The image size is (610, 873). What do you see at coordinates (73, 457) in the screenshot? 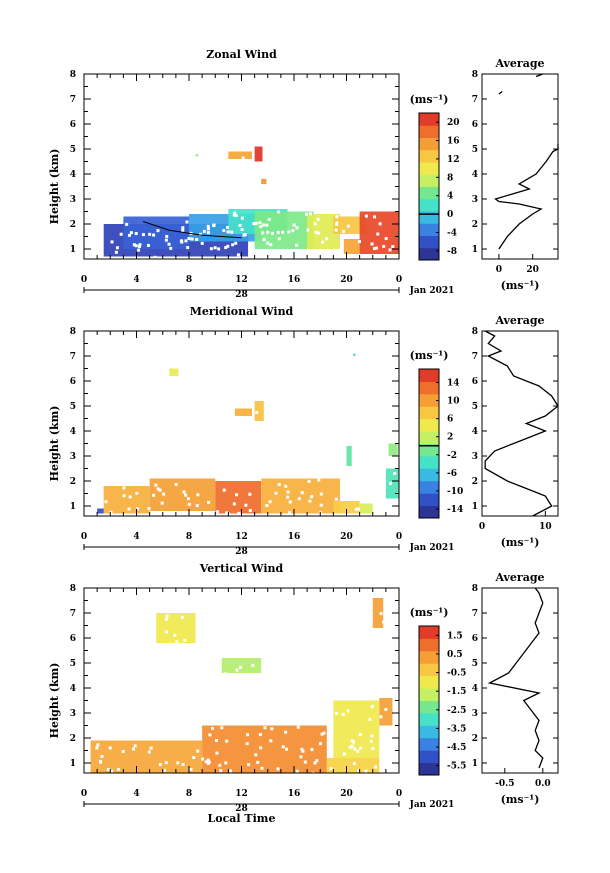
I see `y-tick-label: 3` at bounding box center [73, 457].